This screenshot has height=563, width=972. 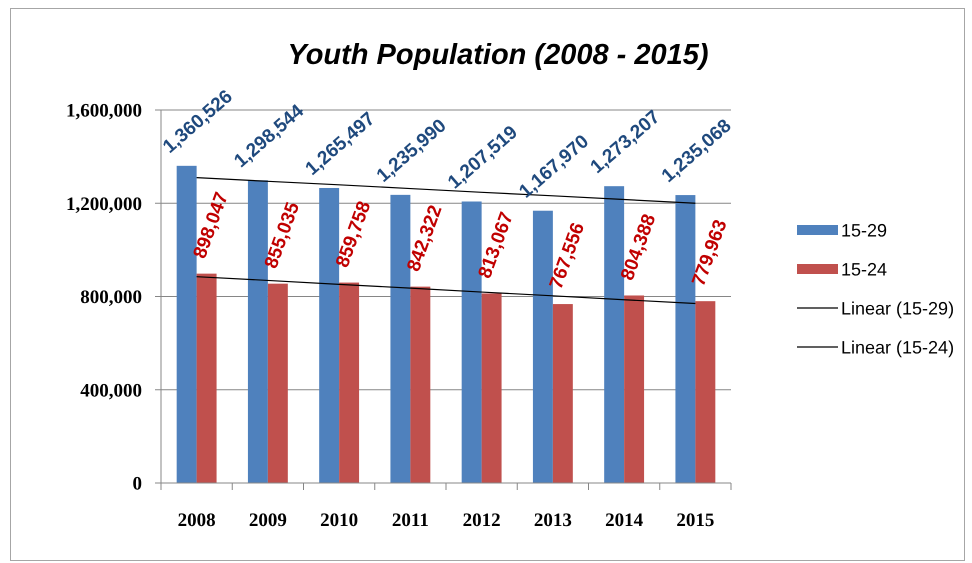 I want to click on y-tick-label: 1,200,000, so click(x=104, y=204).